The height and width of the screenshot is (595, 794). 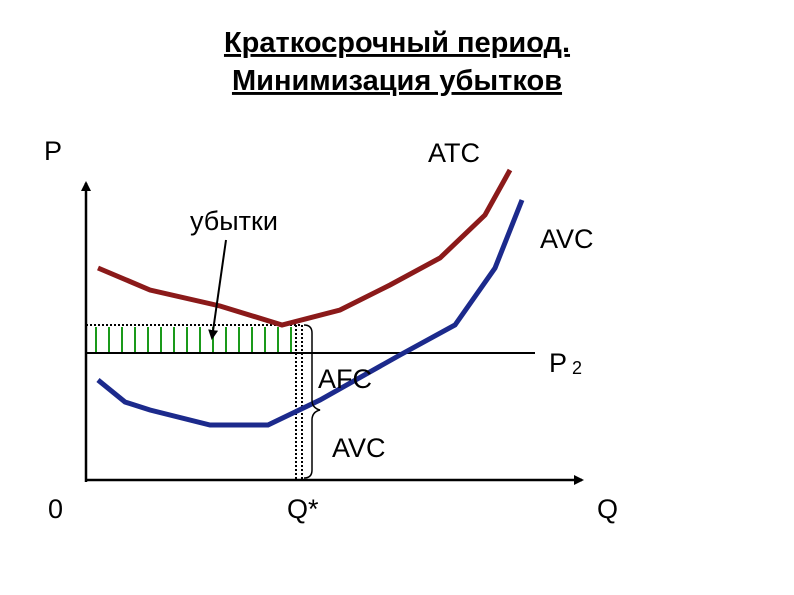 What do you see at coordinates (234, 221) in the screenshot?
I see `losses-label: убытки` at bounding box center [234, 221].